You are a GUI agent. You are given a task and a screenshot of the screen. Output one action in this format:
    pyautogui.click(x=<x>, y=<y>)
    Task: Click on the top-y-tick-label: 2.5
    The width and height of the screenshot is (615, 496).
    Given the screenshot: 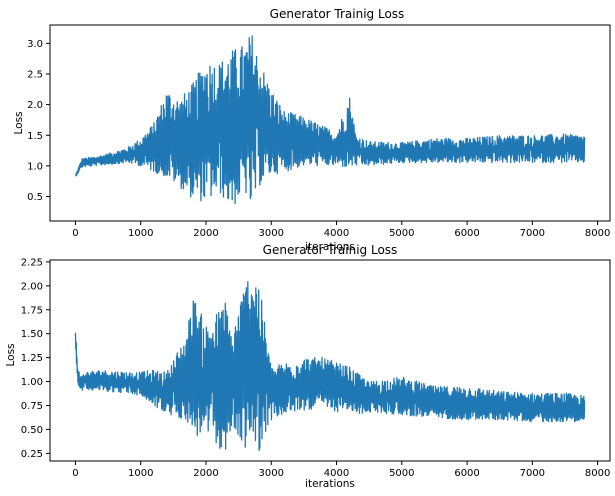 What is the action you would take?
    pyautogui.click(x=35, y=75)
    